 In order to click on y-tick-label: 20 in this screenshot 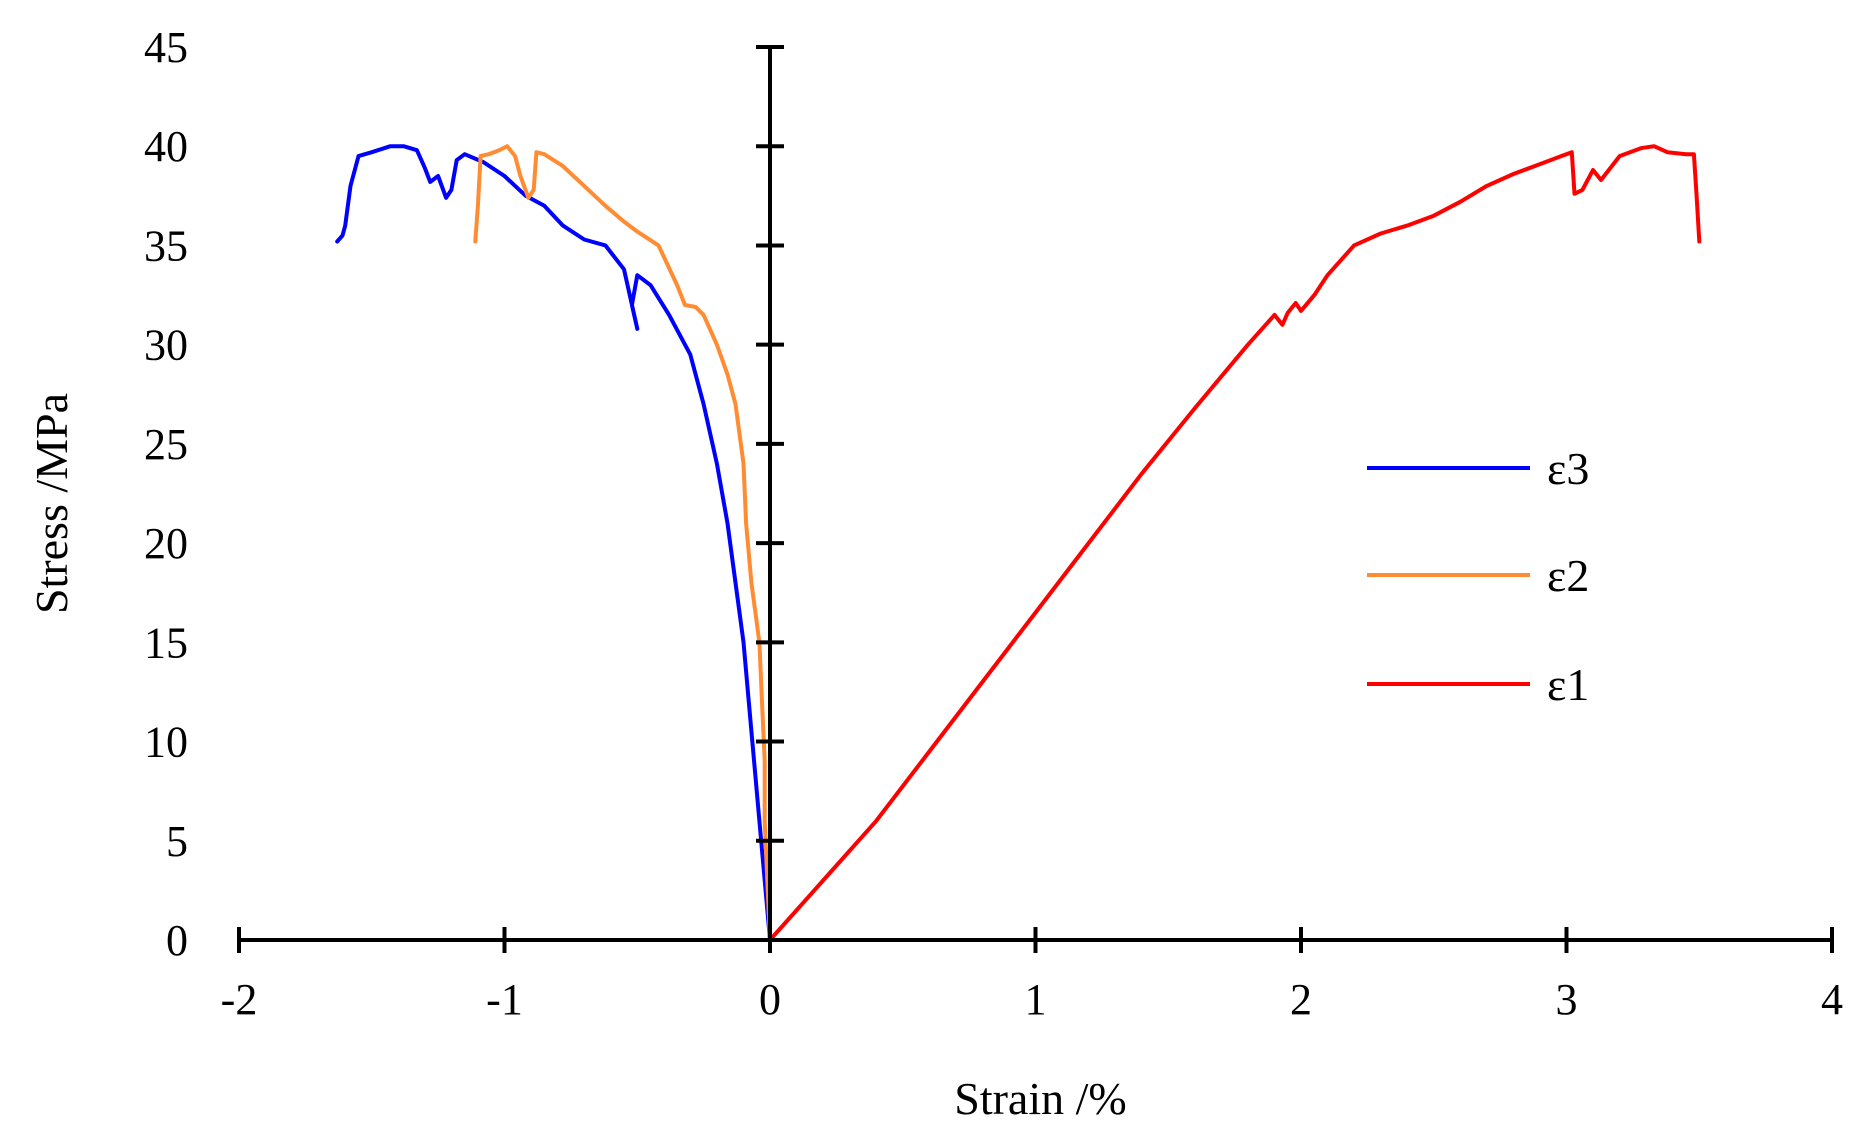, I will do `click(166, 543)`.